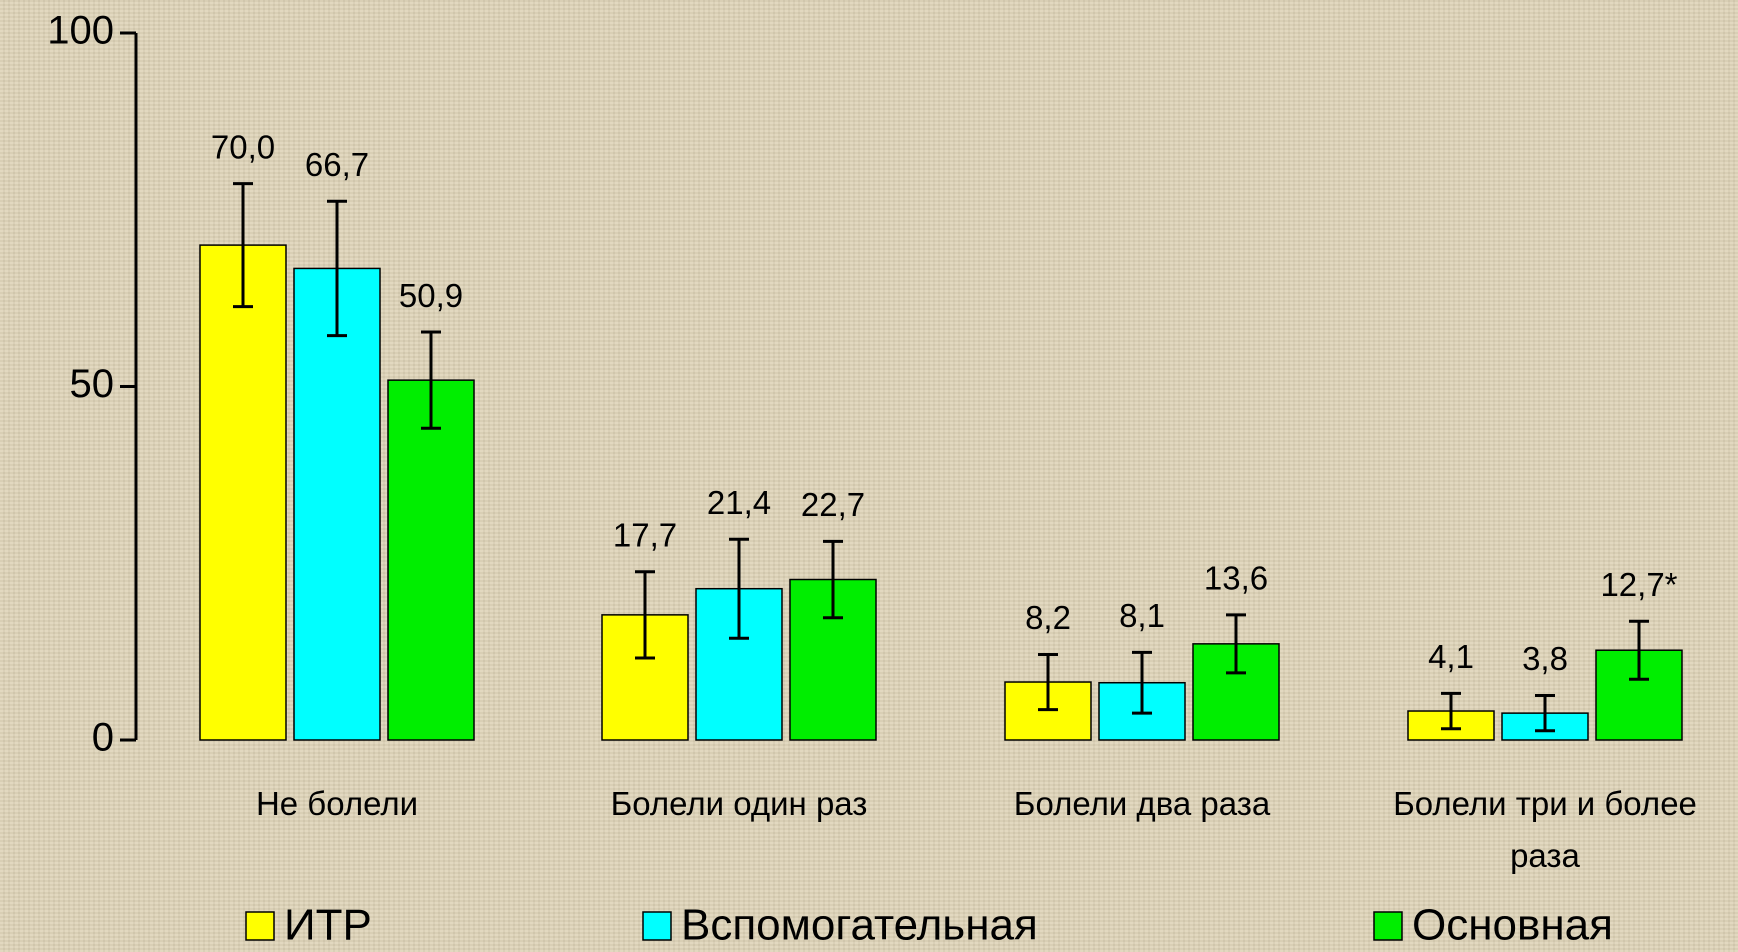 The height and width of the screenshot is (952, 1738). Describe the element at coordinates (739, 803) in the screenshot. I see `x-tick-label: Болели один раз` at that location.